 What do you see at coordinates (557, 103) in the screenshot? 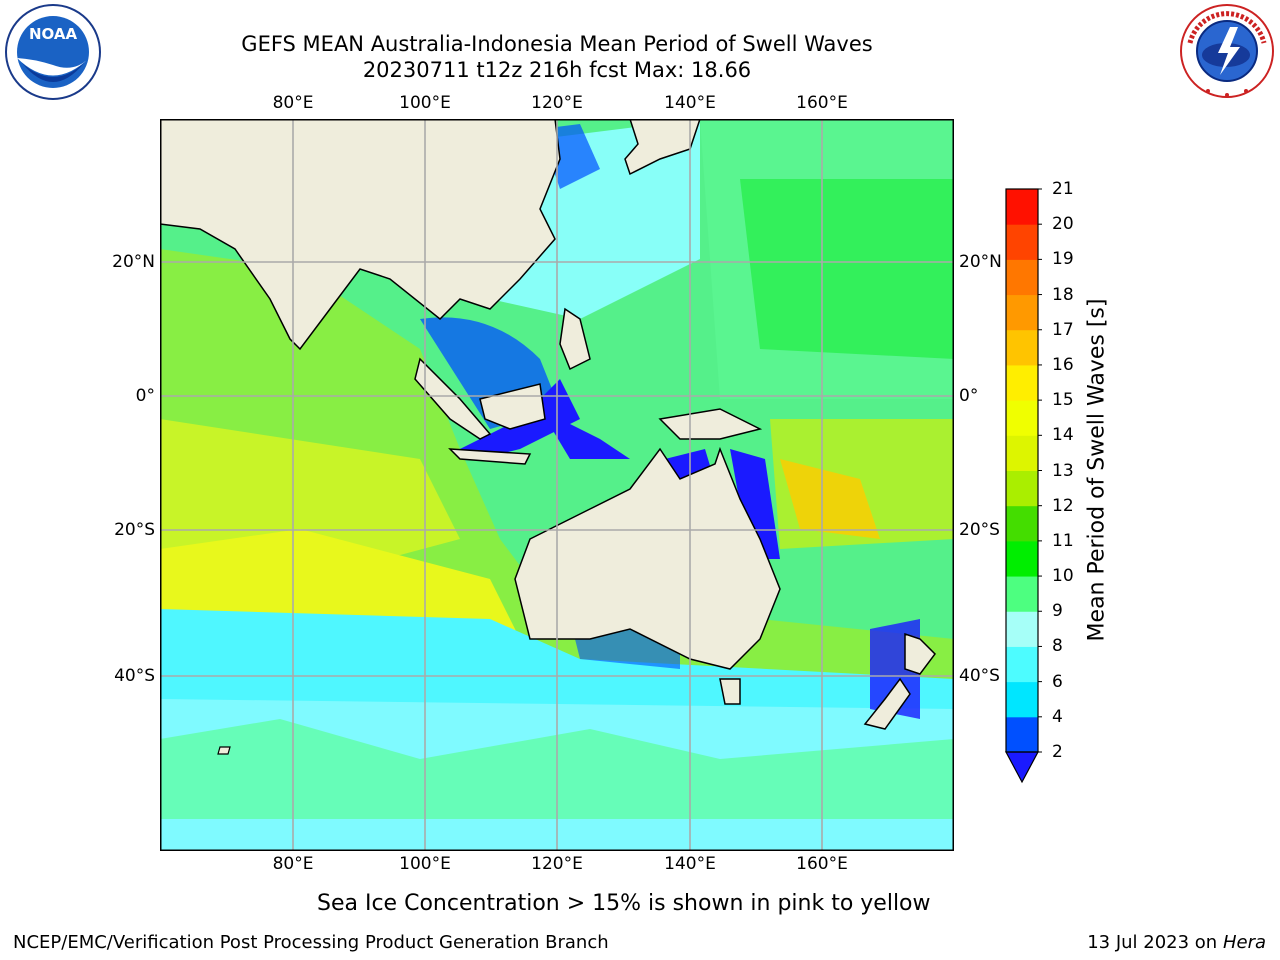
I see `lon-tick-top-120e: 120°E` at bounding box center [557, 103].